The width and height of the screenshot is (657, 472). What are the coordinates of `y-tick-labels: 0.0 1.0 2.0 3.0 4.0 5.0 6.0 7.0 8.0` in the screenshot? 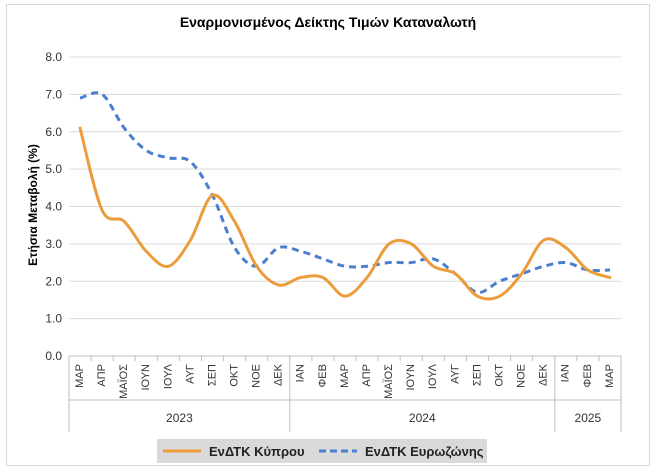 It's located at (53, 206).